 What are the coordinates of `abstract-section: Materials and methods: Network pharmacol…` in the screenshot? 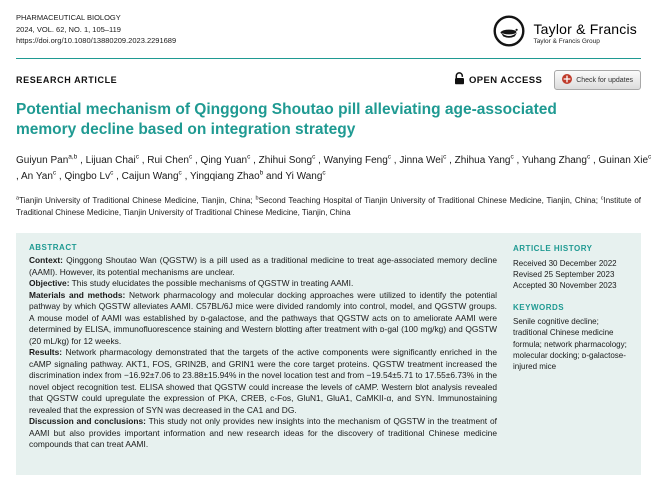 It's located at (263, 319).